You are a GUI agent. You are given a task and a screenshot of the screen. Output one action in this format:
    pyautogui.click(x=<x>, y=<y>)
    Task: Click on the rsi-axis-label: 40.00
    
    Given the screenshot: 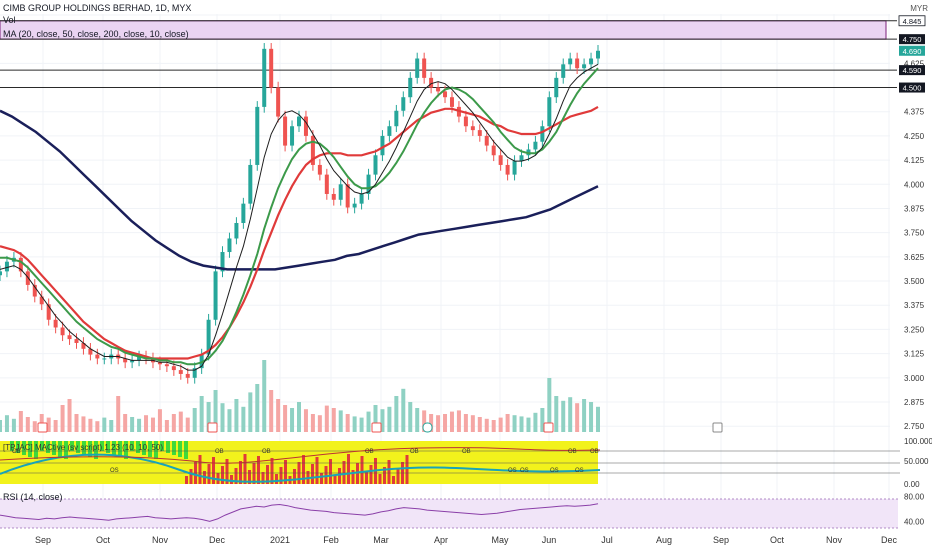 What is the action you would take?
    pyautogui.click(x=914, y=521)
    